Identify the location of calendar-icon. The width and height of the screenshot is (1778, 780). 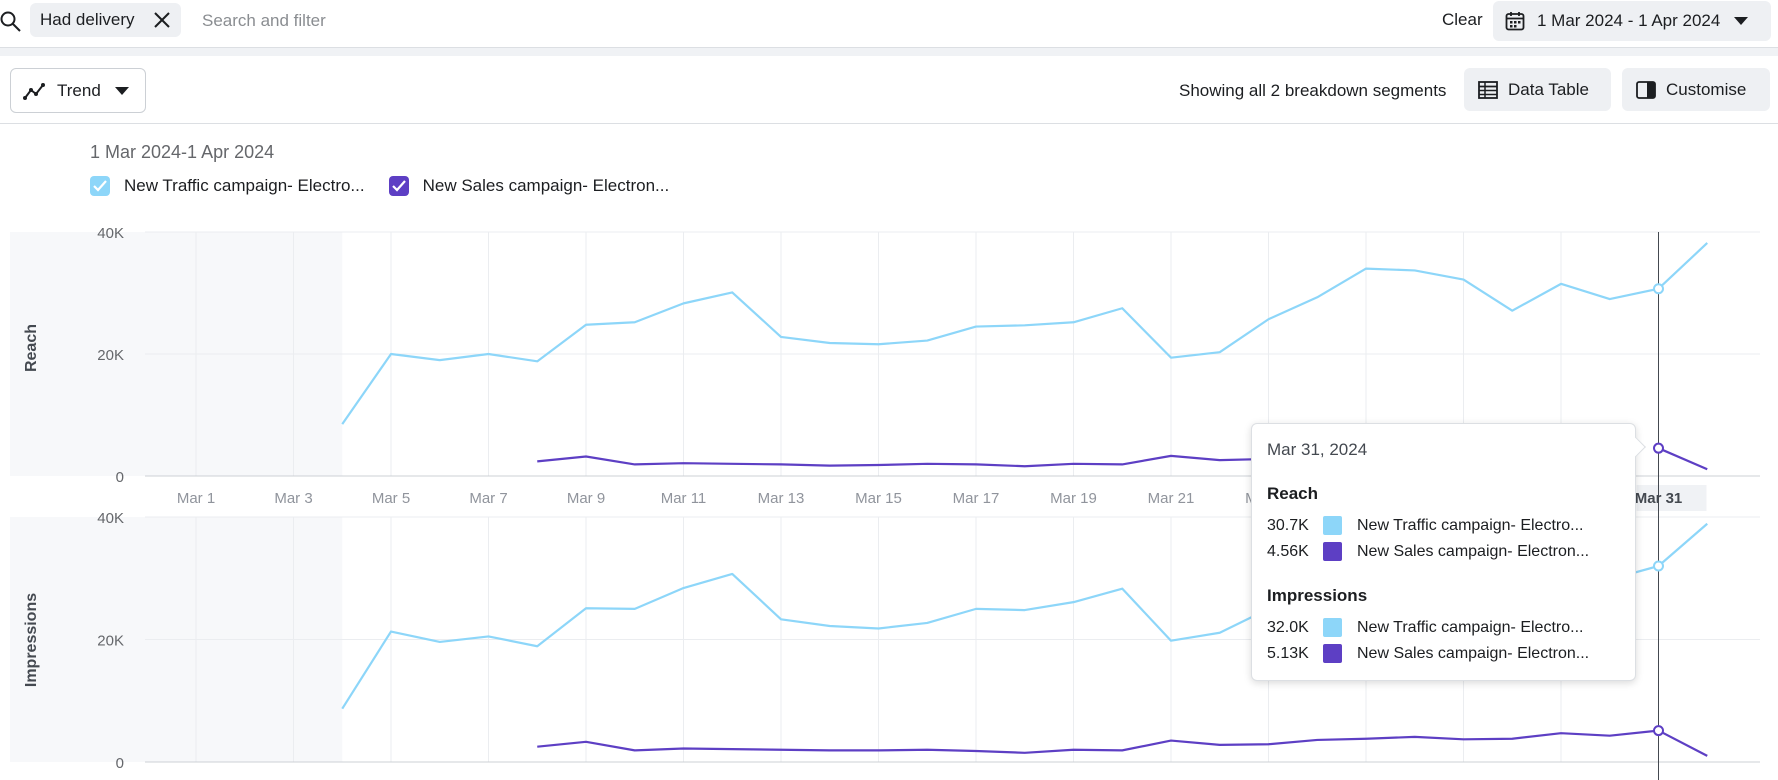
(1515, 21).